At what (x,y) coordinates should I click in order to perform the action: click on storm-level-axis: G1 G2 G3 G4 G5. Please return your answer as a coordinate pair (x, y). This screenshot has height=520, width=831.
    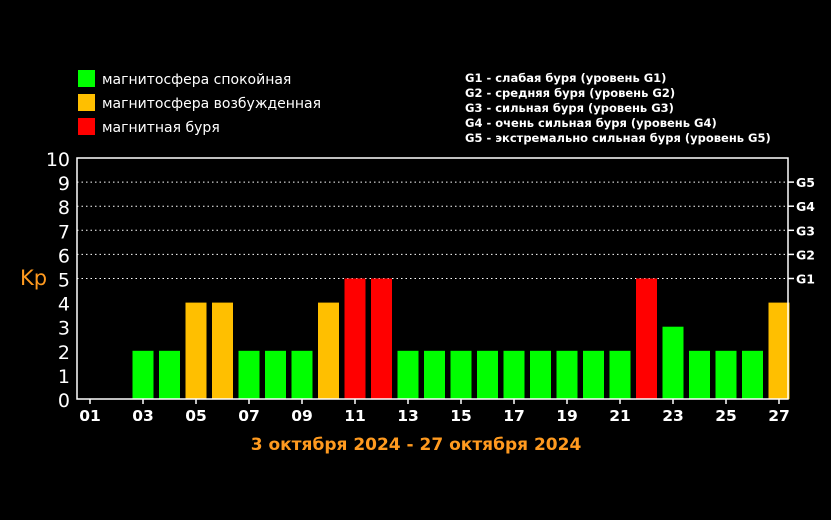
    Looking at the image, I should click on (801, 231).